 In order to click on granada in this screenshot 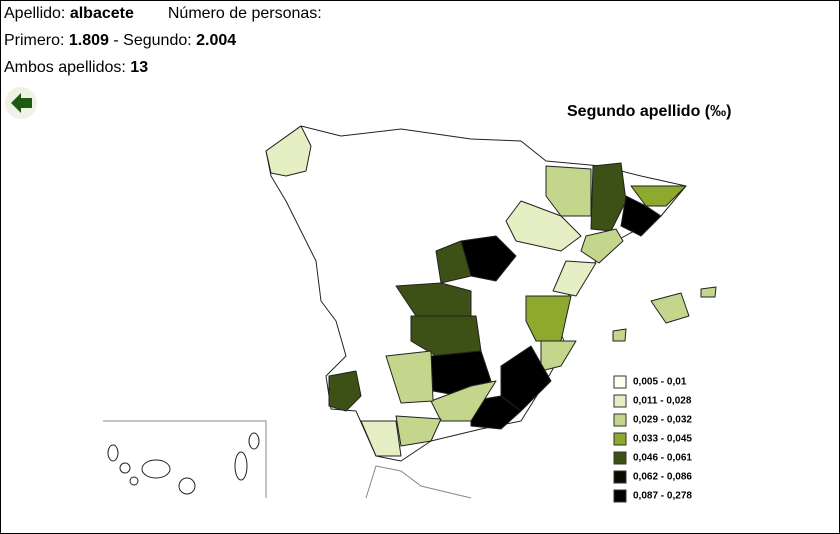, I will do `click(463, 401)`.